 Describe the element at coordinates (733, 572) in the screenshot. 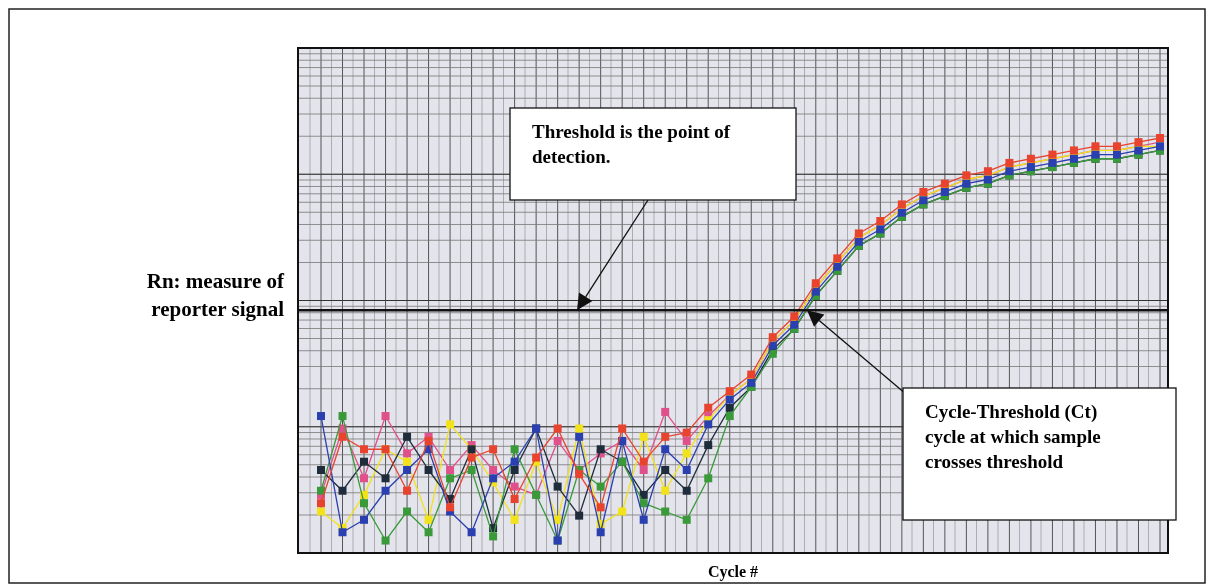

I see `x-axis-title: Cycle #` at that location.